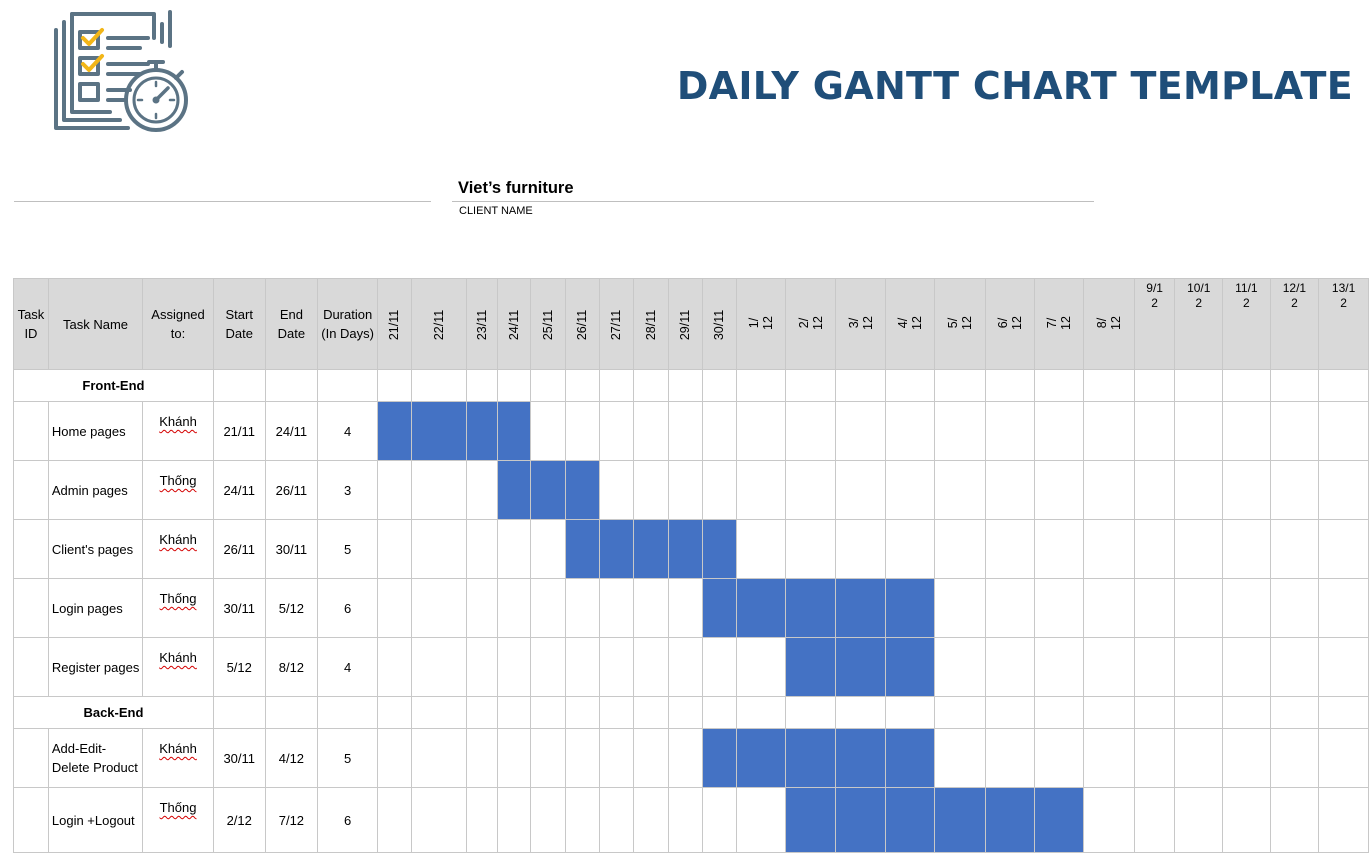  What do you see at coordinates (95, 324) in the screenshot?
I see `column-header-task-name: Task Name` at bounding box center [95, 324].